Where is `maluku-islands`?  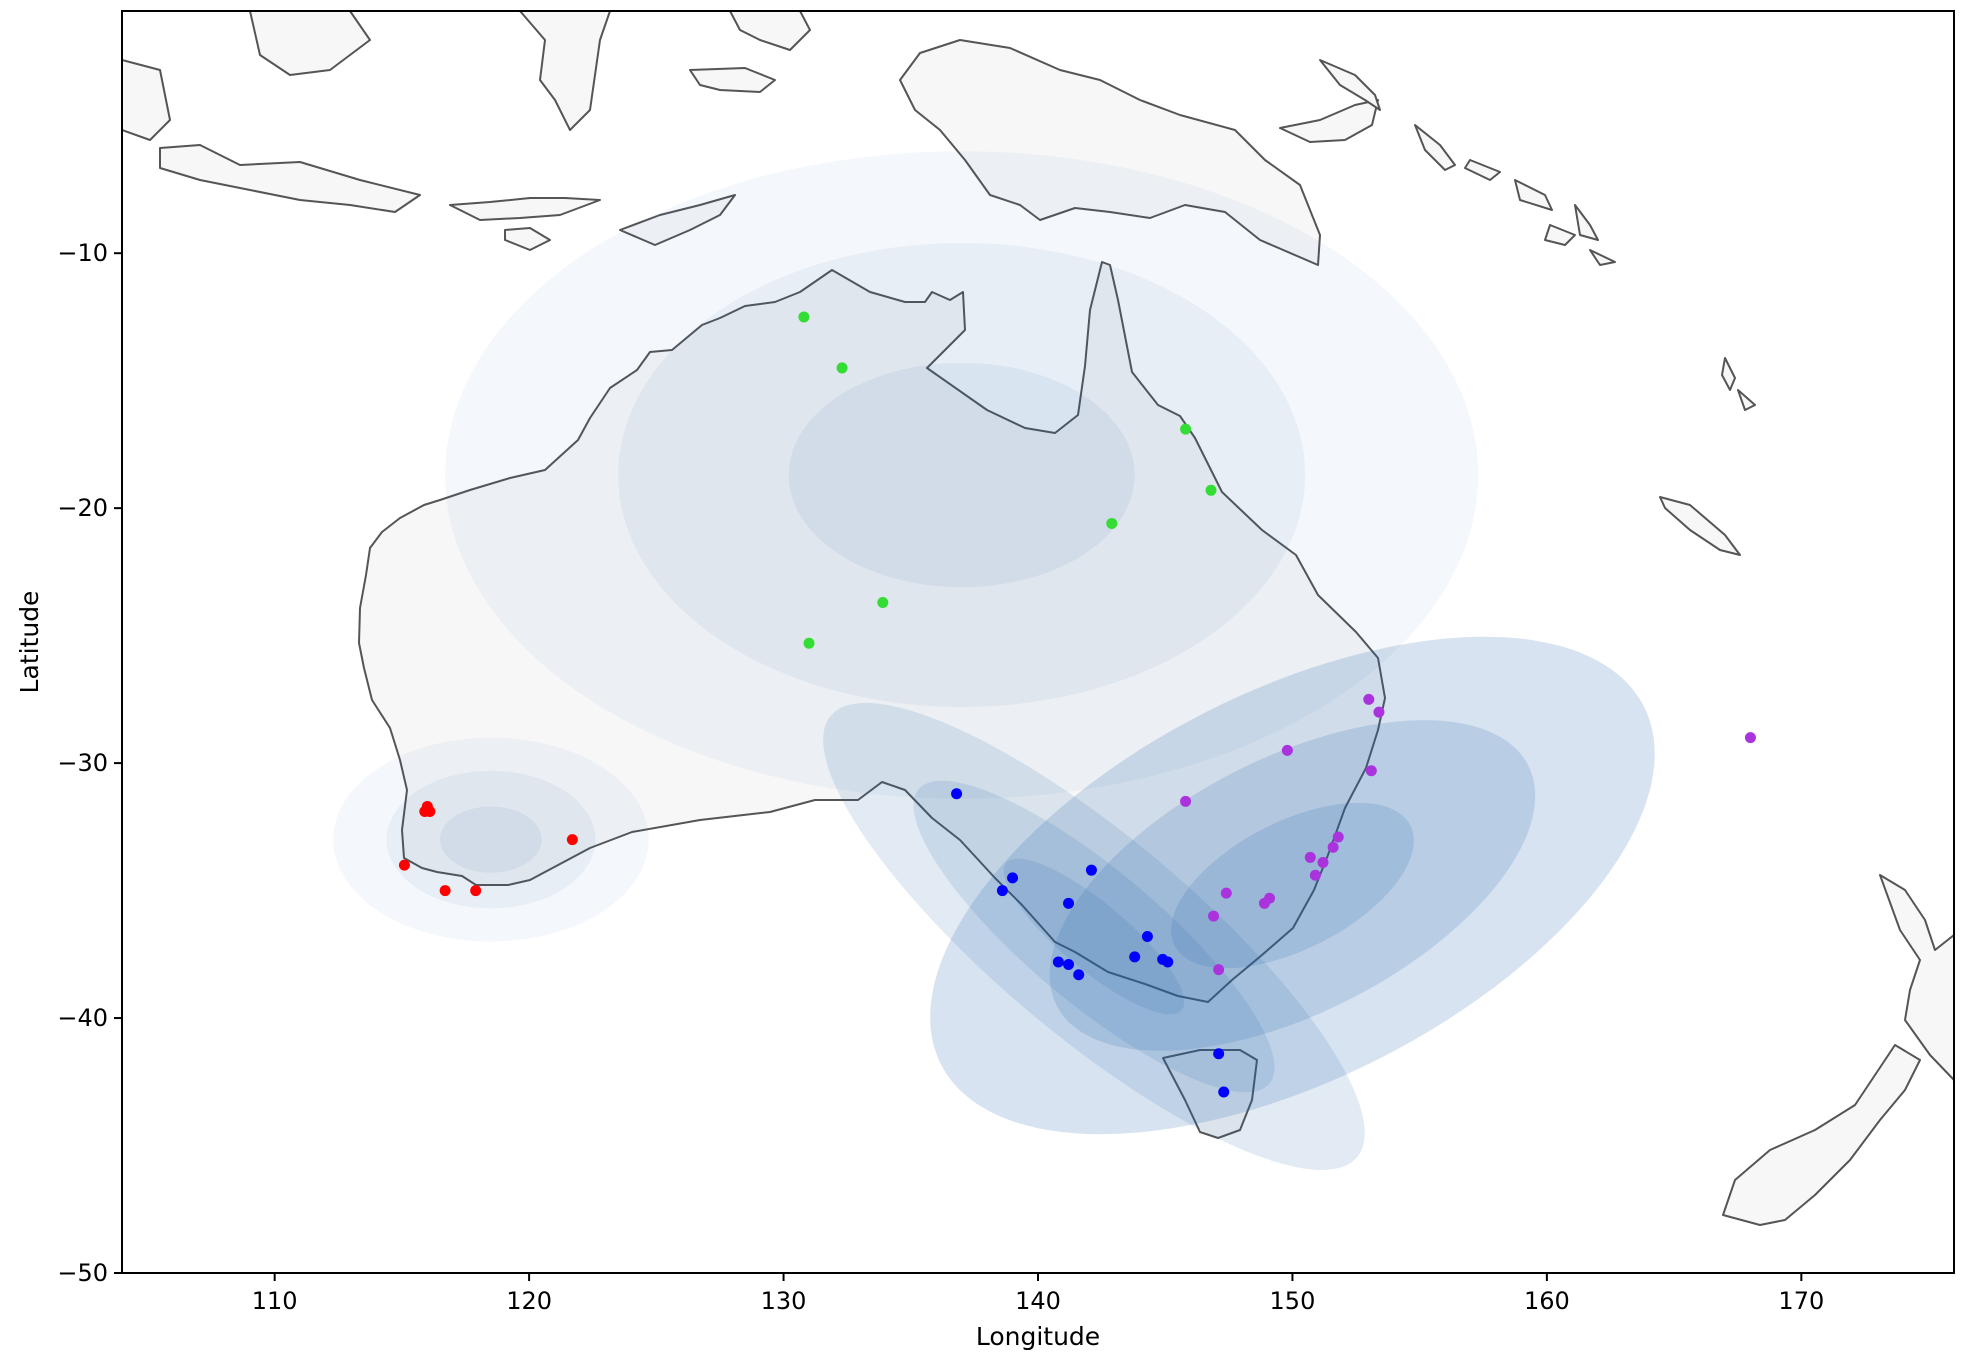 maluku-islands is located at coordinates (732, 80).